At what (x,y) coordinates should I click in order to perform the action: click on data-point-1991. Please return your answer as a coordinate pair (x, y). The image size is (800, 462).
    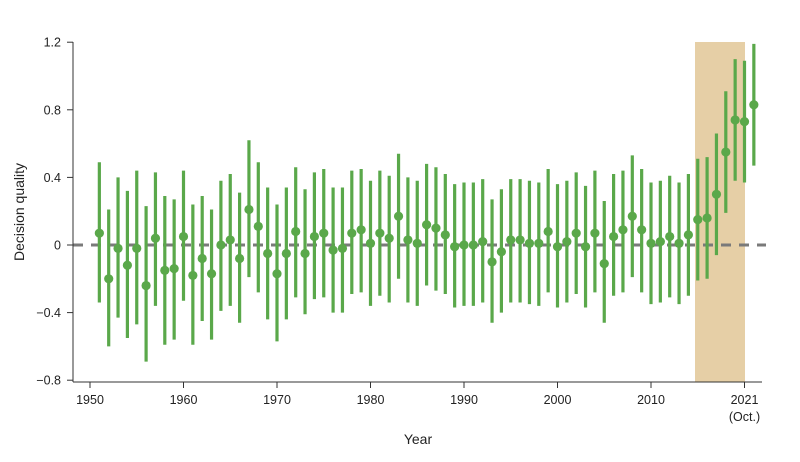
    Looking at the image, I should click on (473, 244).